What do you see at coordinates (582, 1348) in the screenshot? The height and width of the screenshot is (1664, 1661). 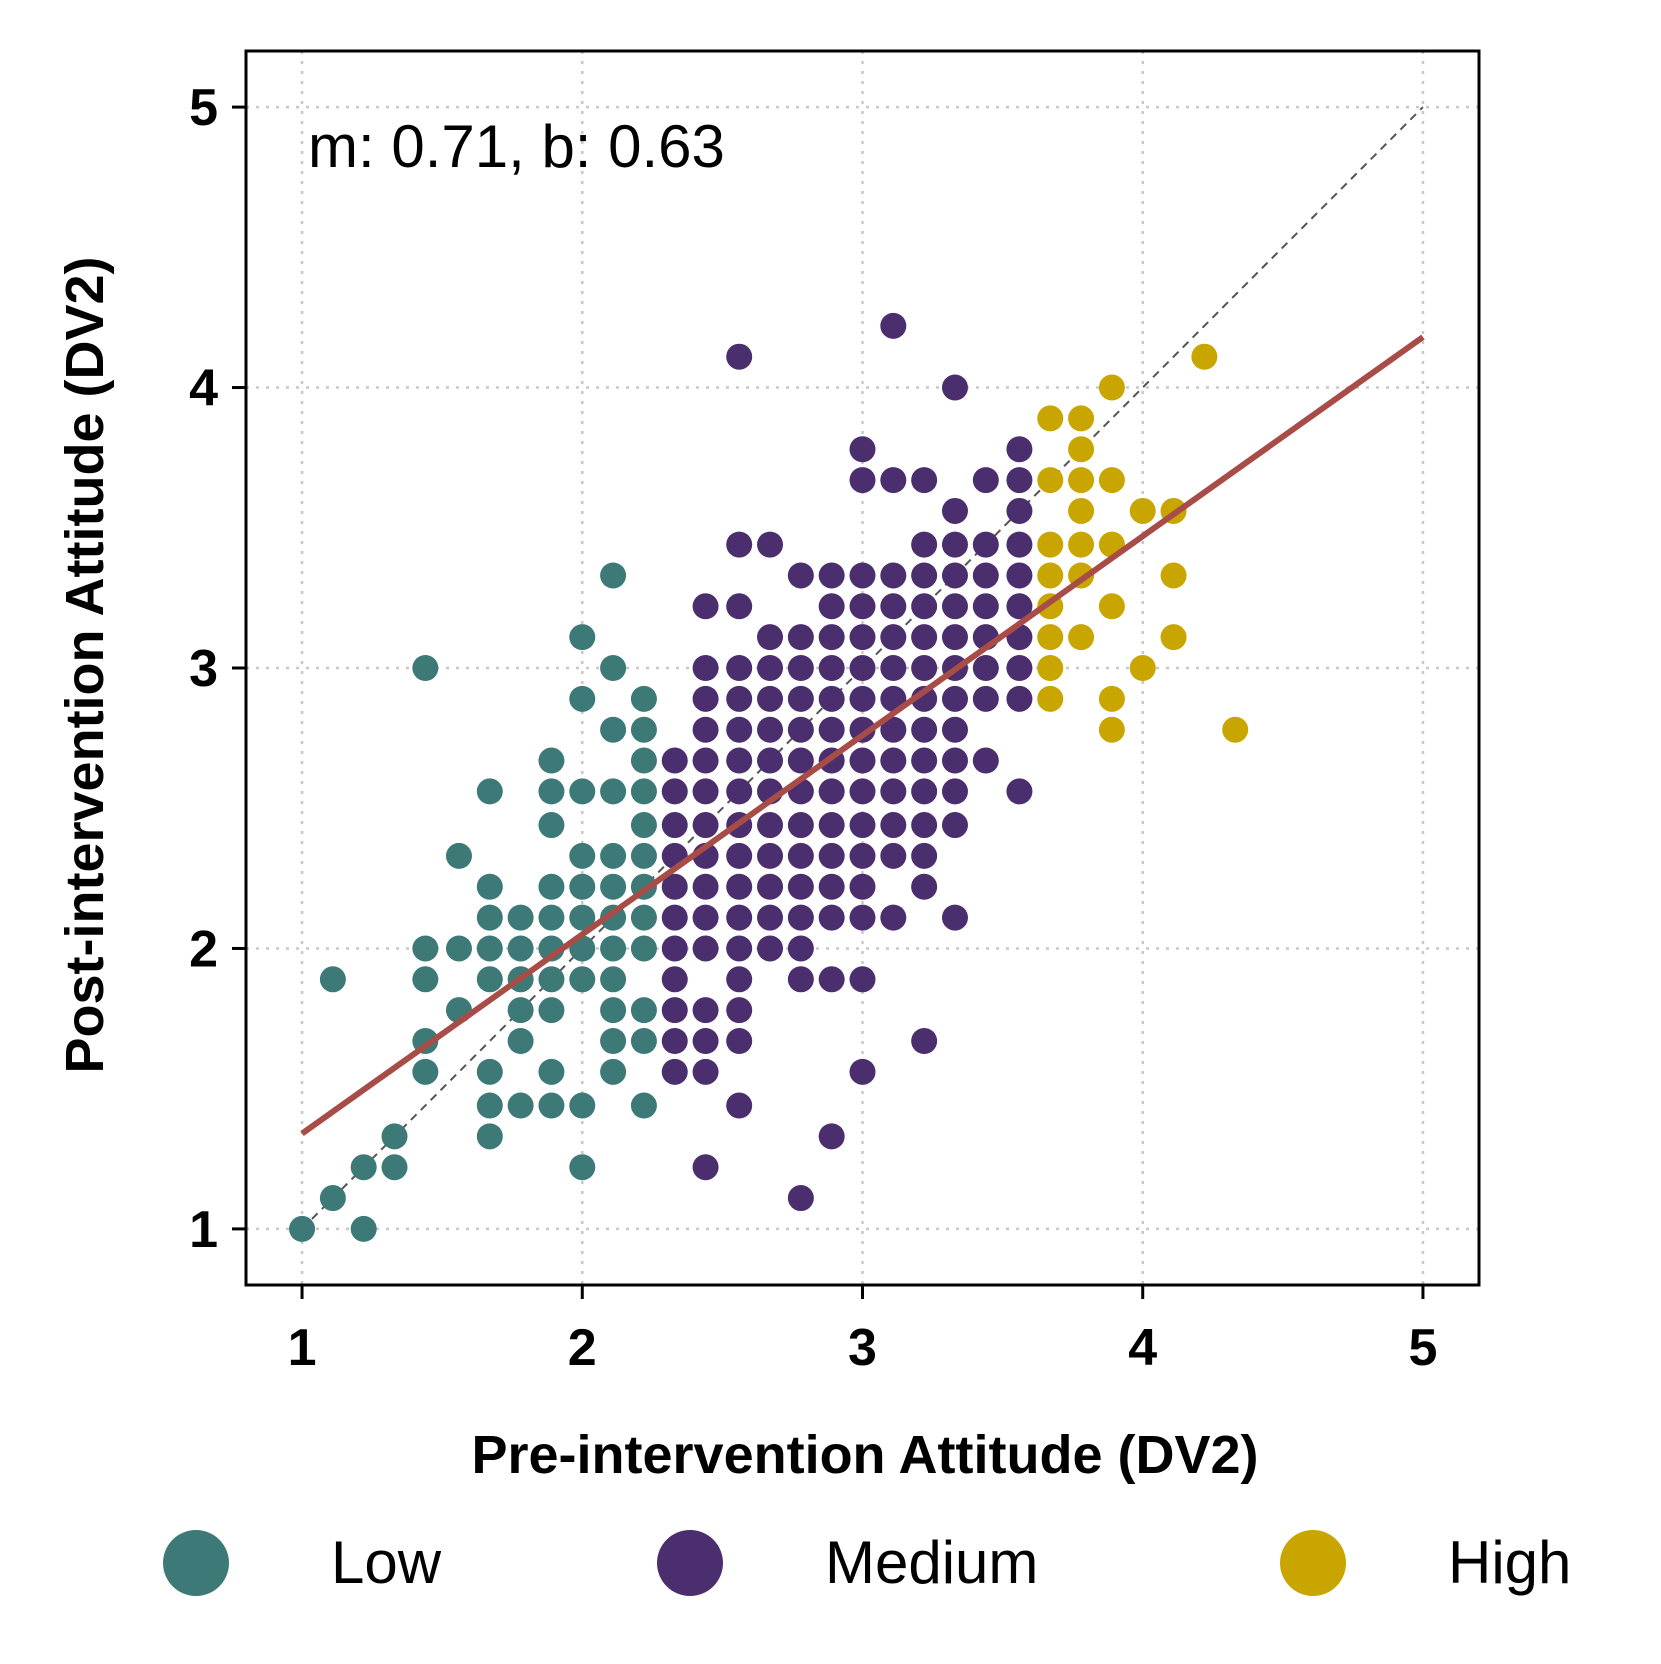 I see `x-tick-label: 2` at bounding box center [582, 1348].